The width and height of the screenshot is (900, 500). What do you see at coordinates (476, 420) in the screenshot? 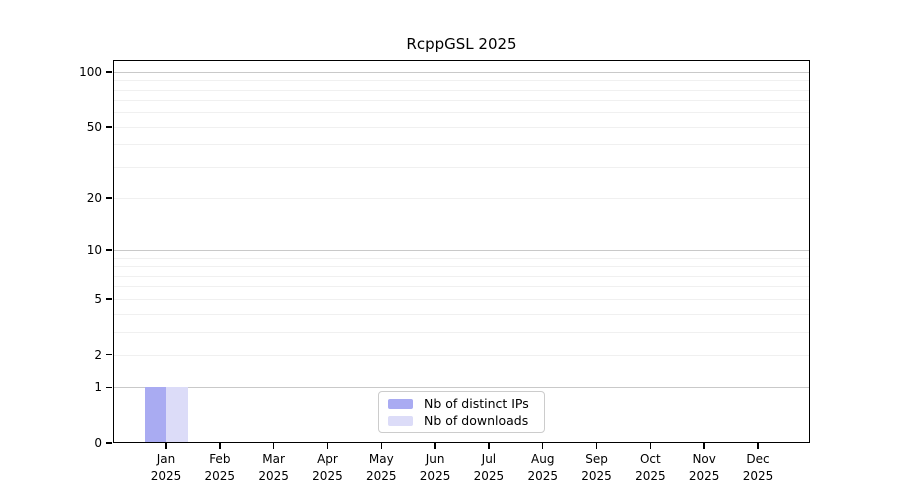
I see `legend-label: Nb of downloads` at bounding box center [476, 420].